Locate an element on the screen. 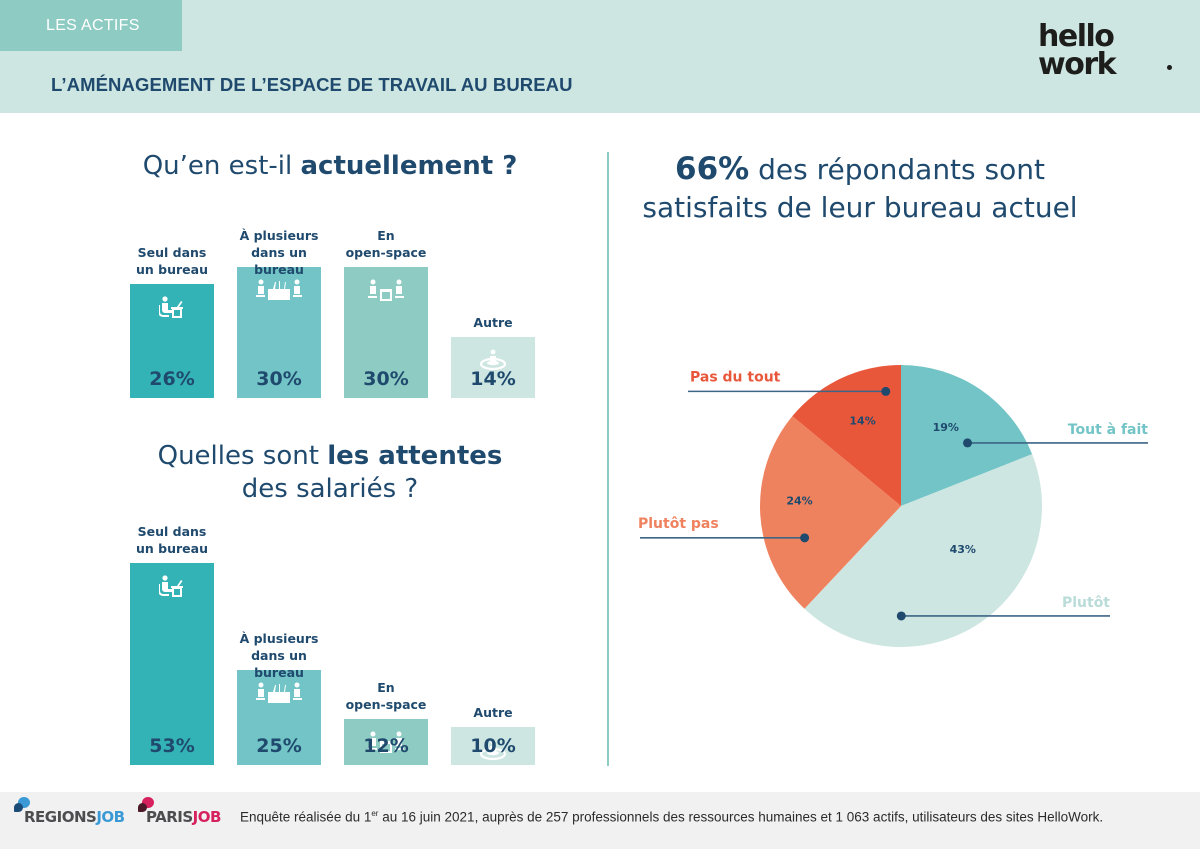 The image size is (1200, 849). bar-2-3: 12% is located at coordinates (386, 742).